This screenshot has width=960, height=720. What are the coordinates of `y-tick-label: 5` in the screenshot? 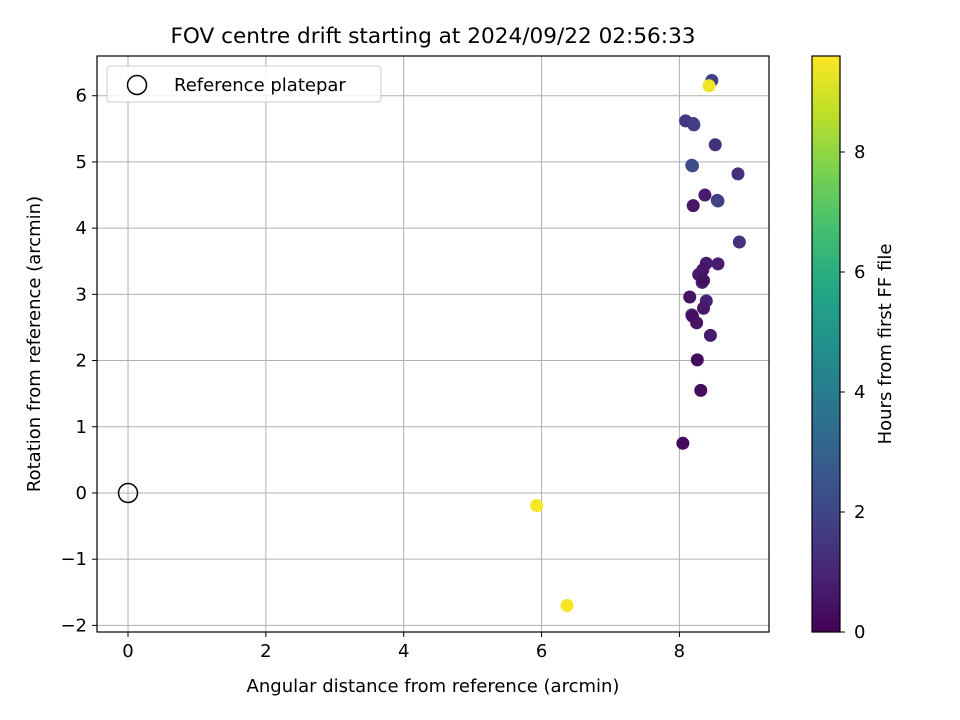 It's located at (81, 162).